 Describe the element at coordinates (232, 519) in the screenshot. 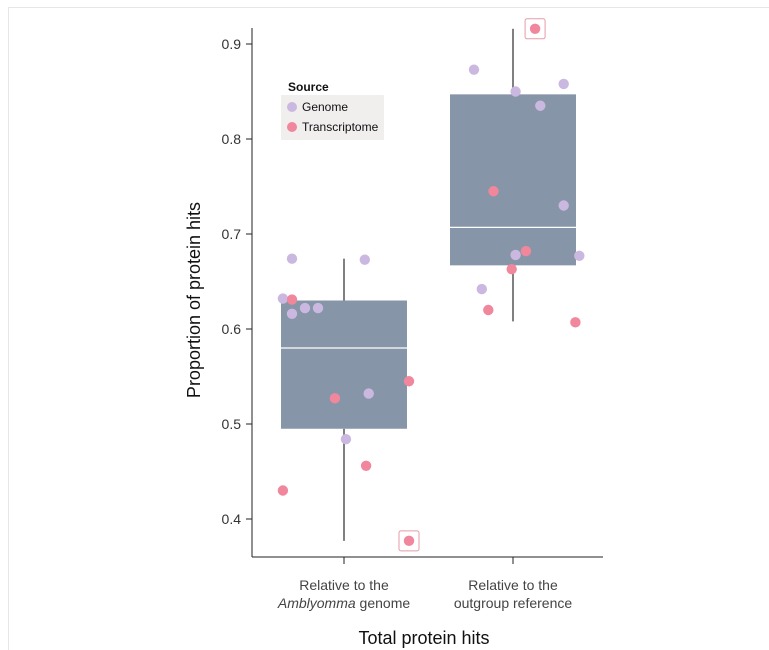

I see `y-tick-label: 0.4` at that location.